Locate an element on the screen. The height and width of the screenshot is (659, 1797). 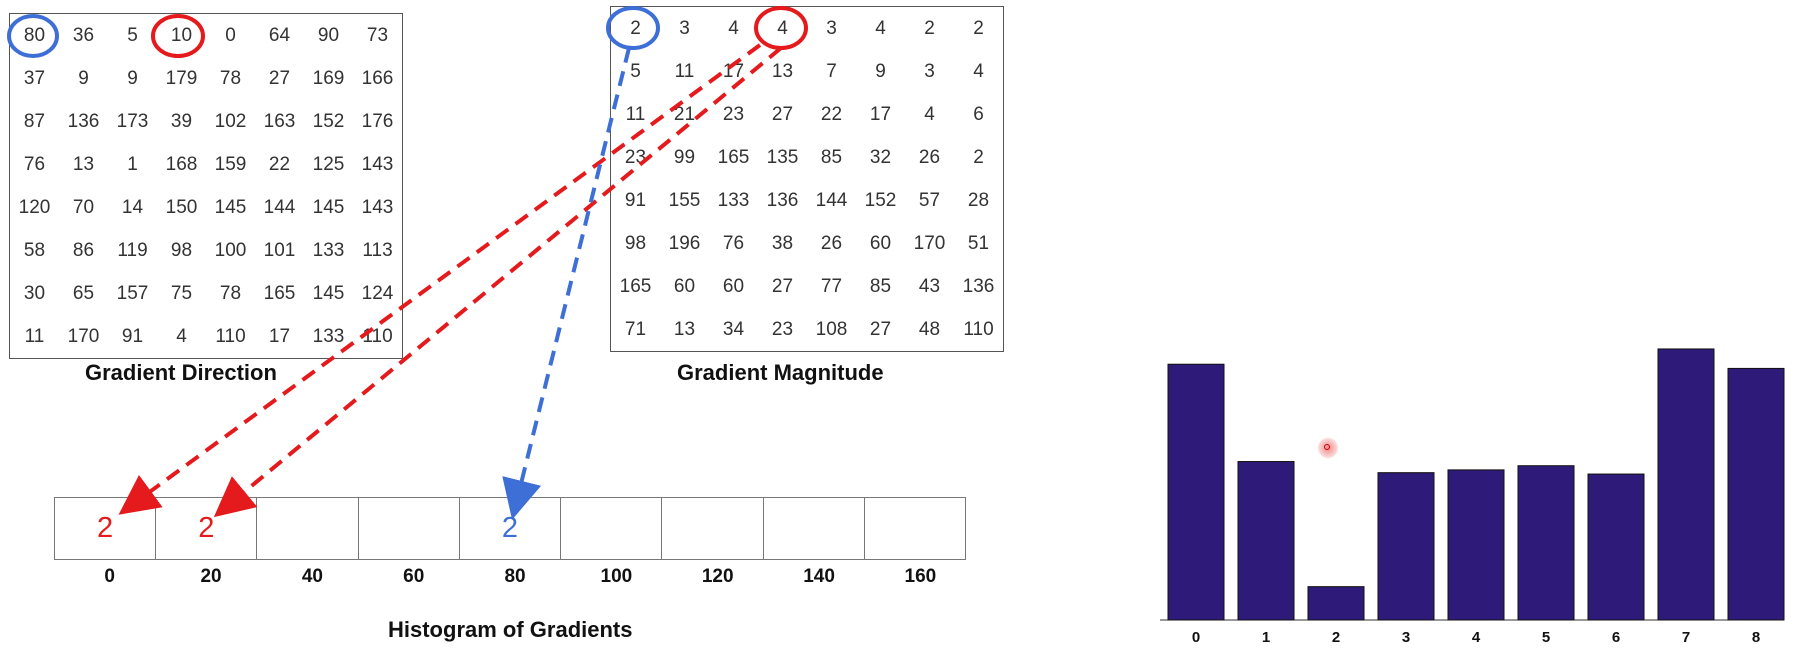
magnitude-cell: 71 is located at coordinates (635, 329).